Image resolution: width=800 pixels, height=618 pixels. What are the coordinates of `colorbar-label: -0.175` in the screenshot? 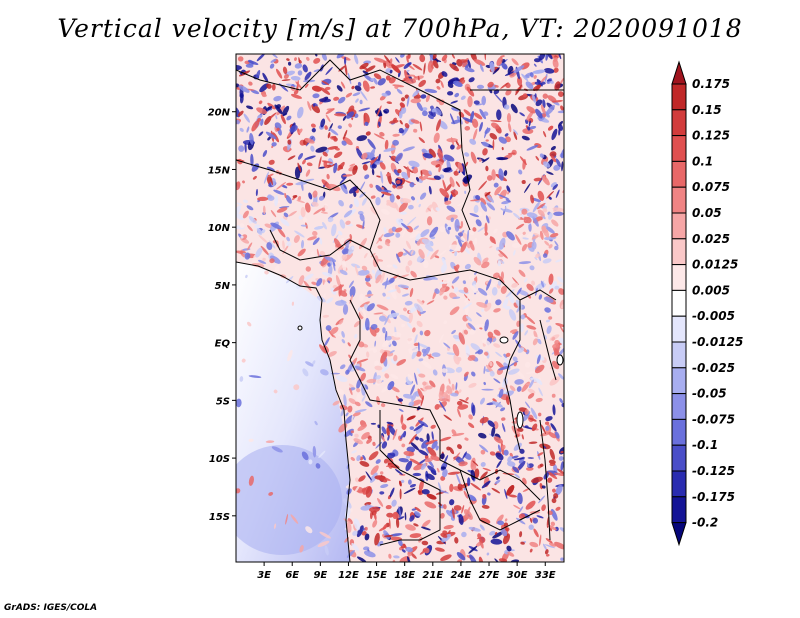 It's located at (713, 497).